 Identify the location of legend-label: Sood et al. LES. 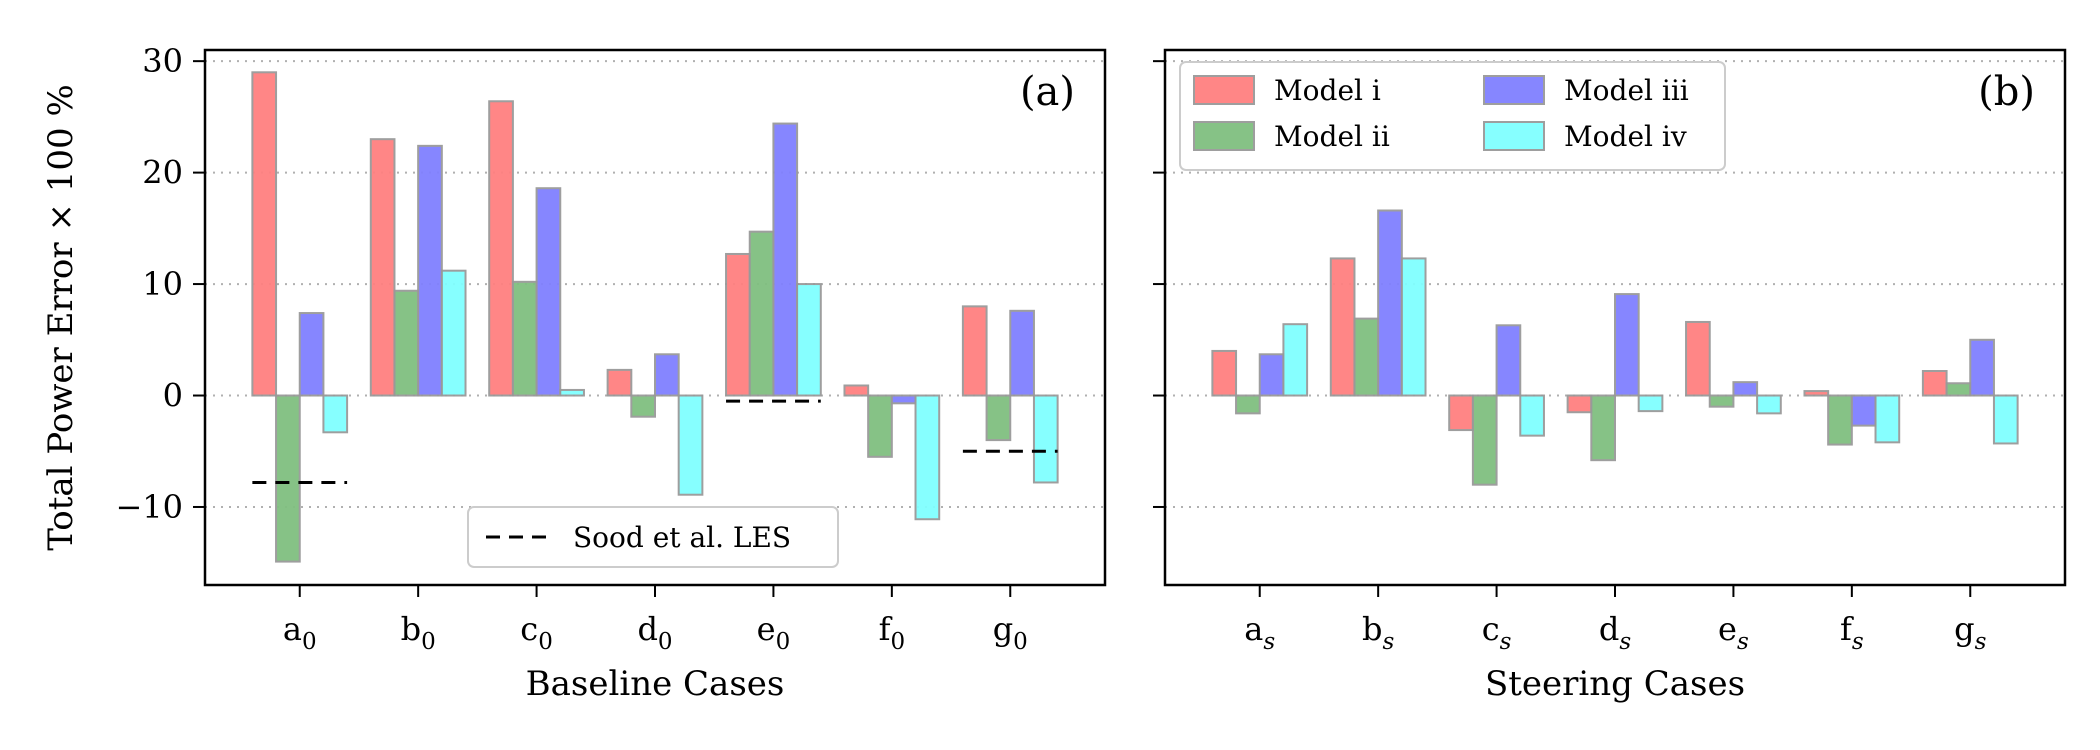
(682, 537).